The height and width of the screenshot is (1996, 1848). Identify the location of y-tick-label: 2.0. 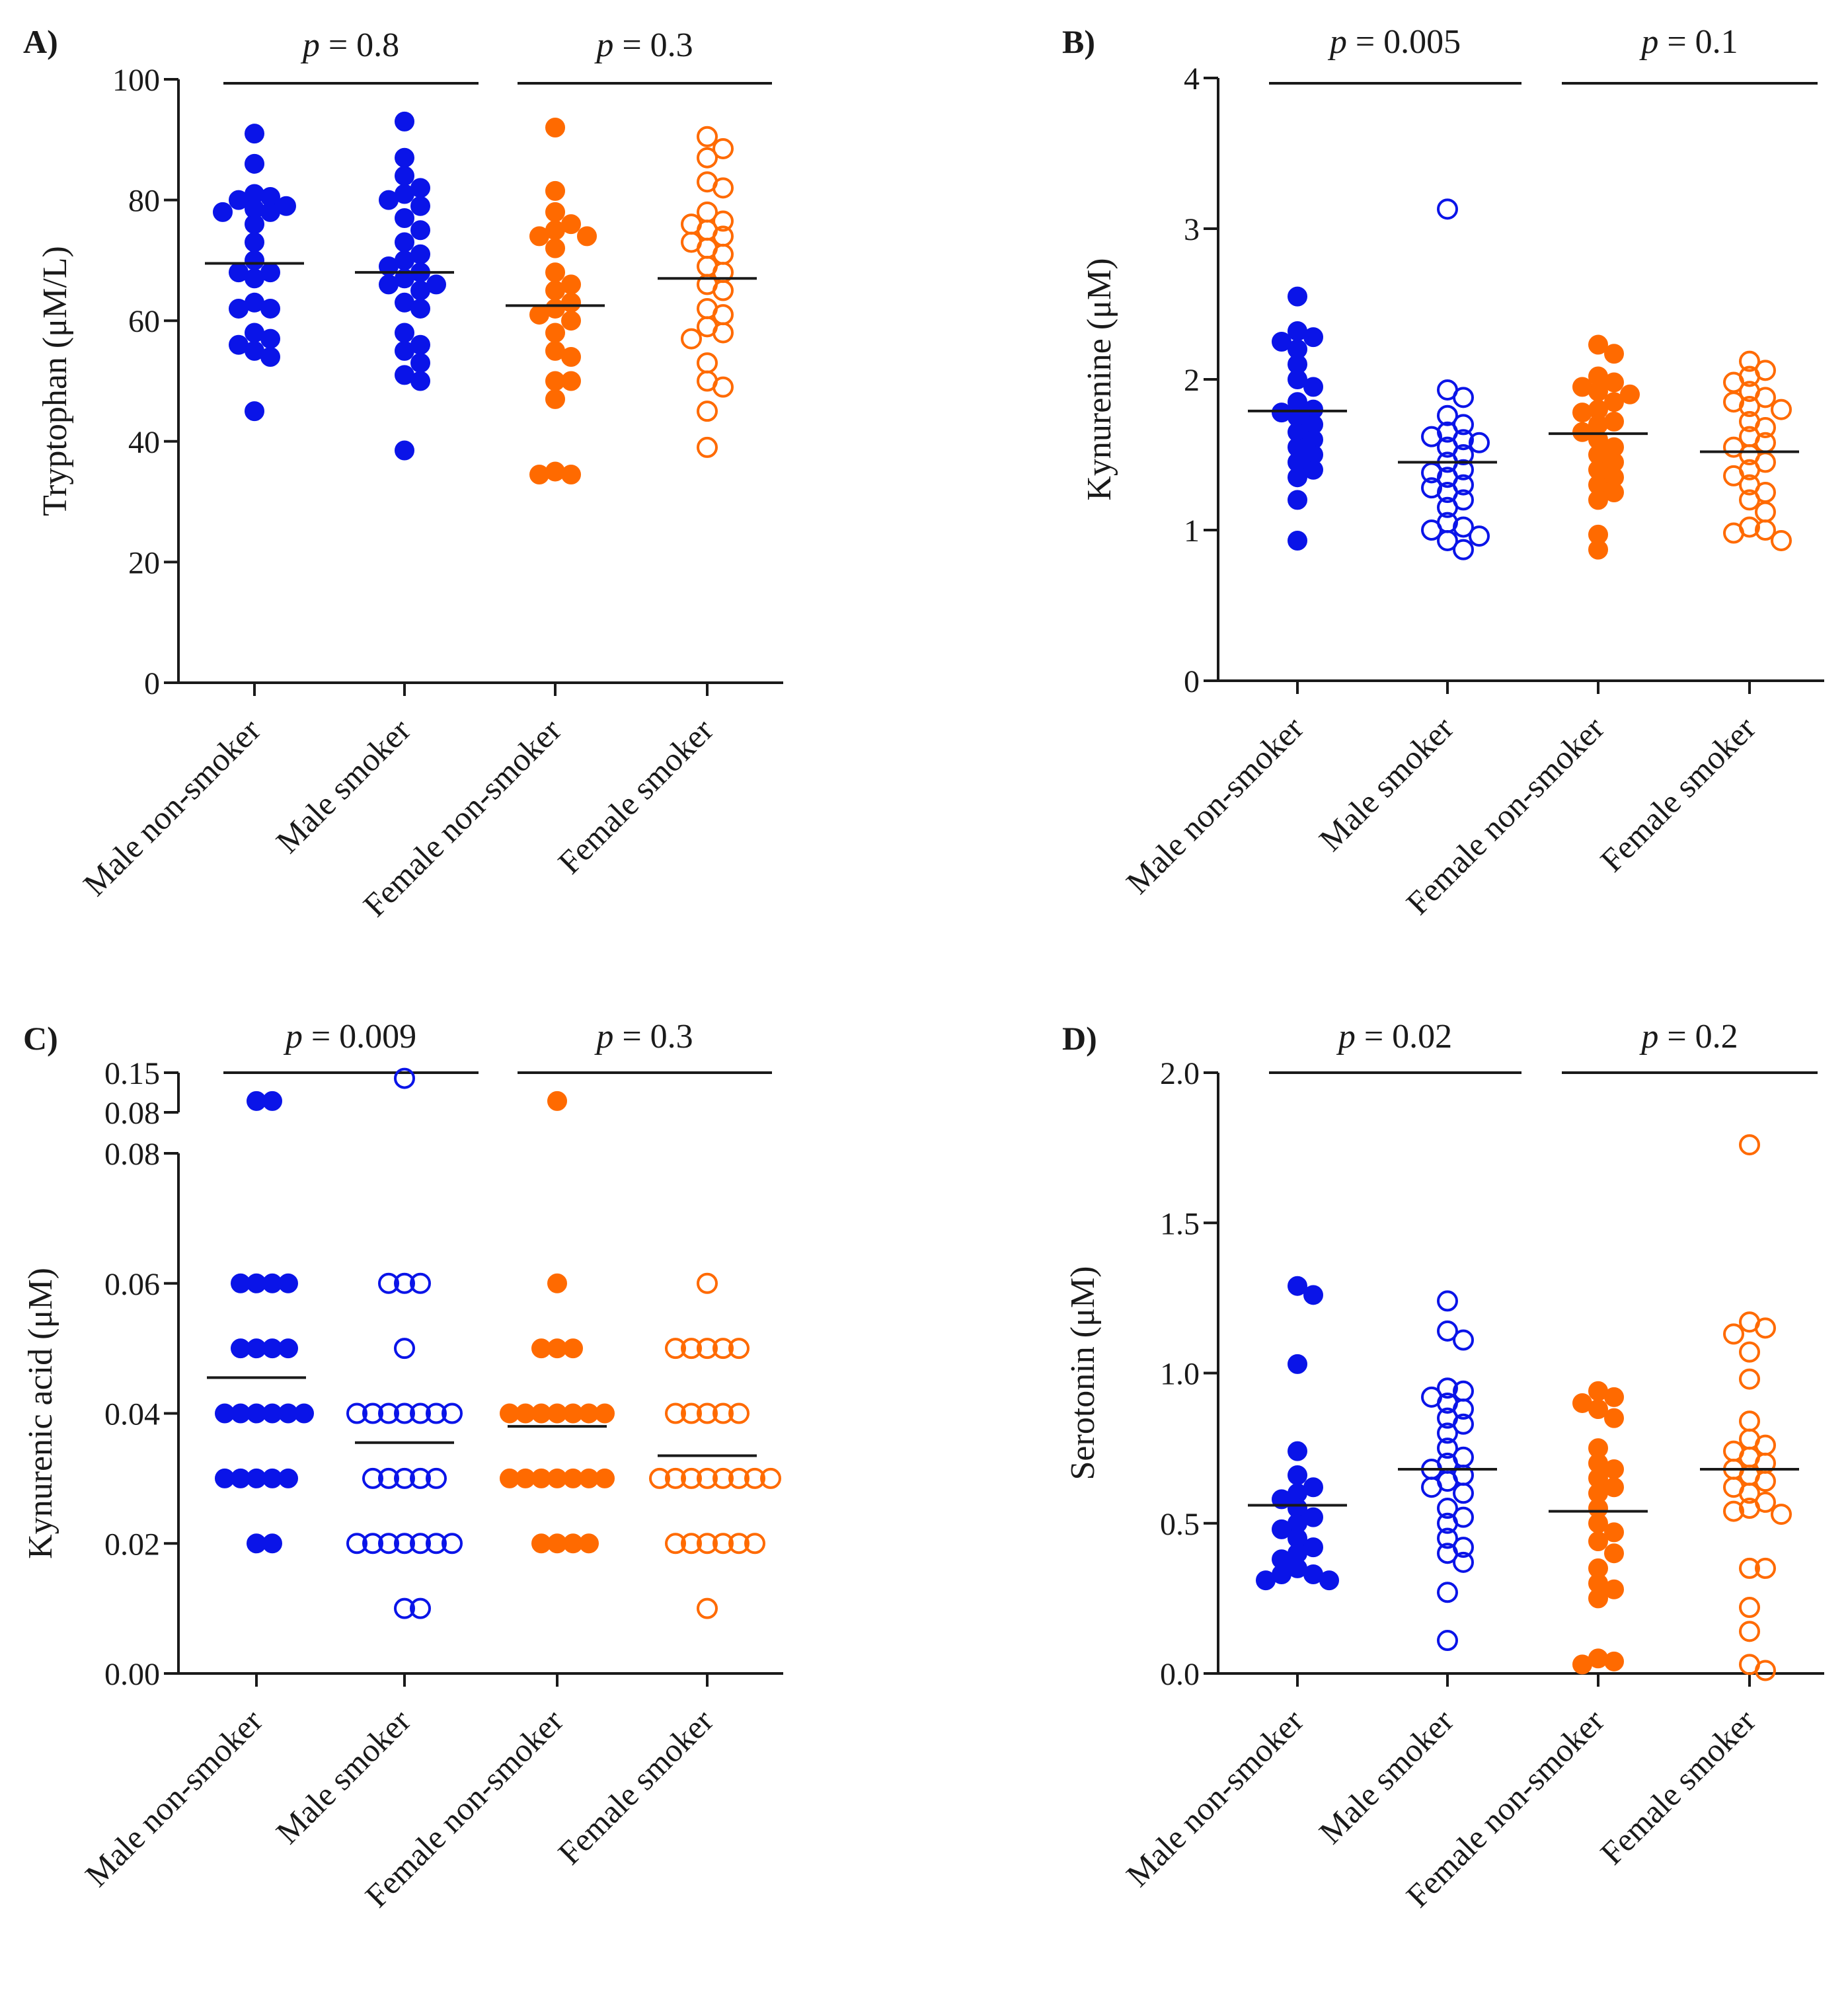
(1180, 1073).